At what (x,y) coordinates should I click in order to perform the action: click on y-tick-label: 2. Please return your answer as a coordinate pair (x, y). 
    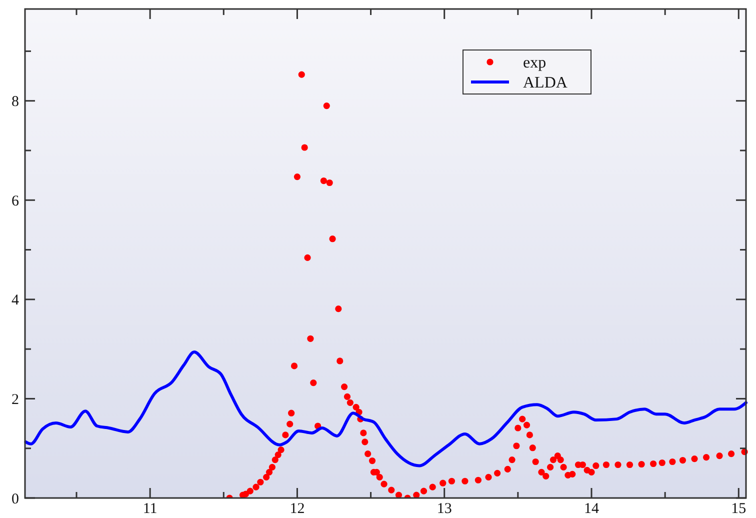
    Looking at the image, I should click on (15, 400).